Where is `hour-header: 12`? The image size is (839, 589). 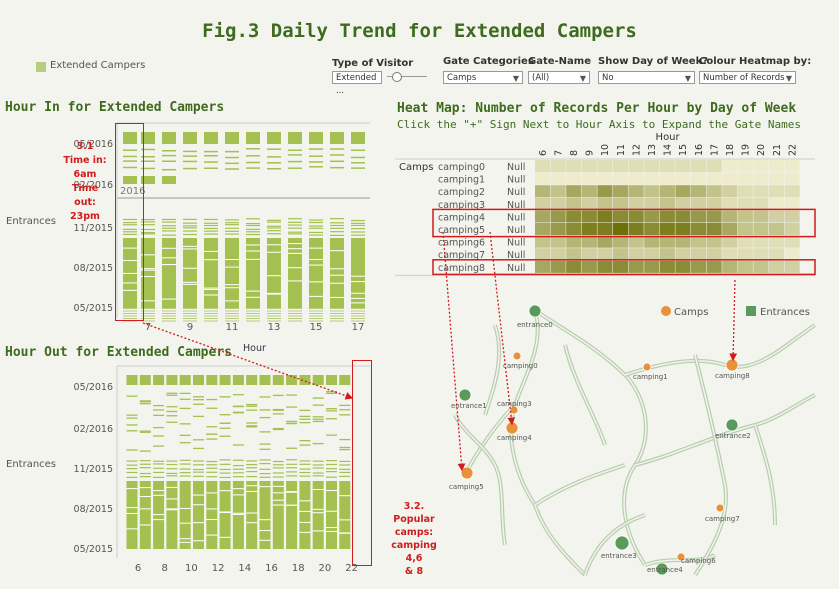 hour-header: 12 is located at coordinates (636, 150).